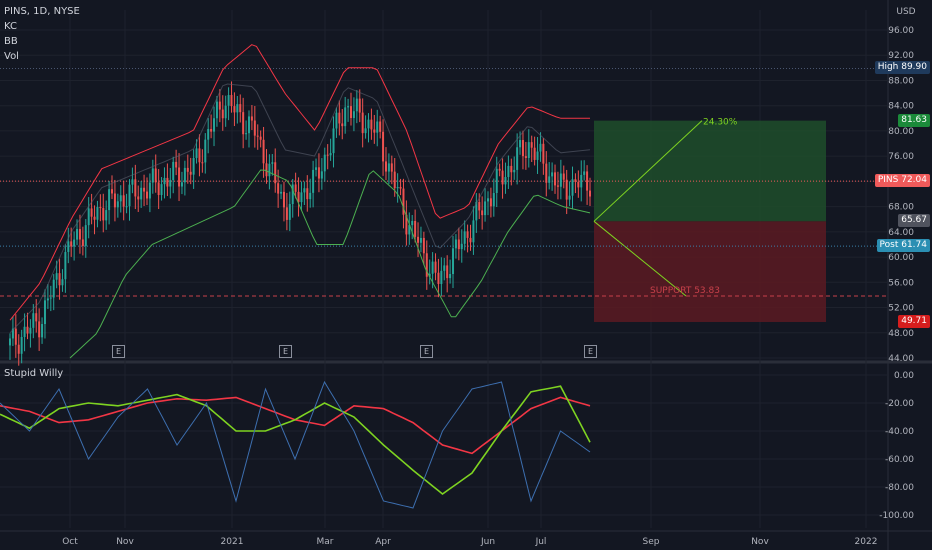 The height and width of the screenshot is (550, 932). What do you see at coordinates (899, 460) in the screenshot?
I see `indicator-tick-label: -60.00` at bounding box center [899, 460].